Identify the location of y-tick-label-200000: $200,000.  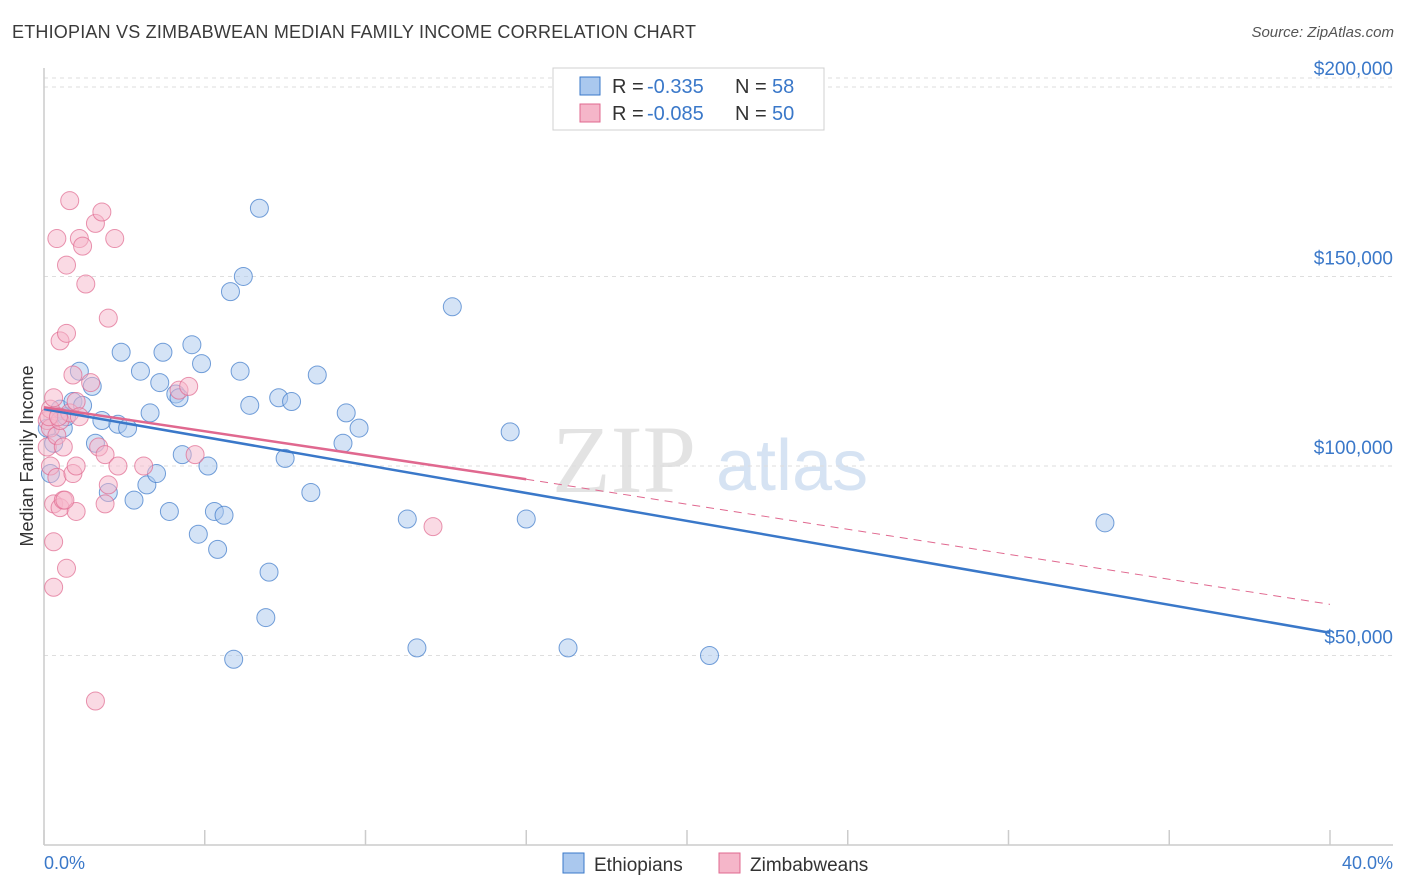
(1353, 69).